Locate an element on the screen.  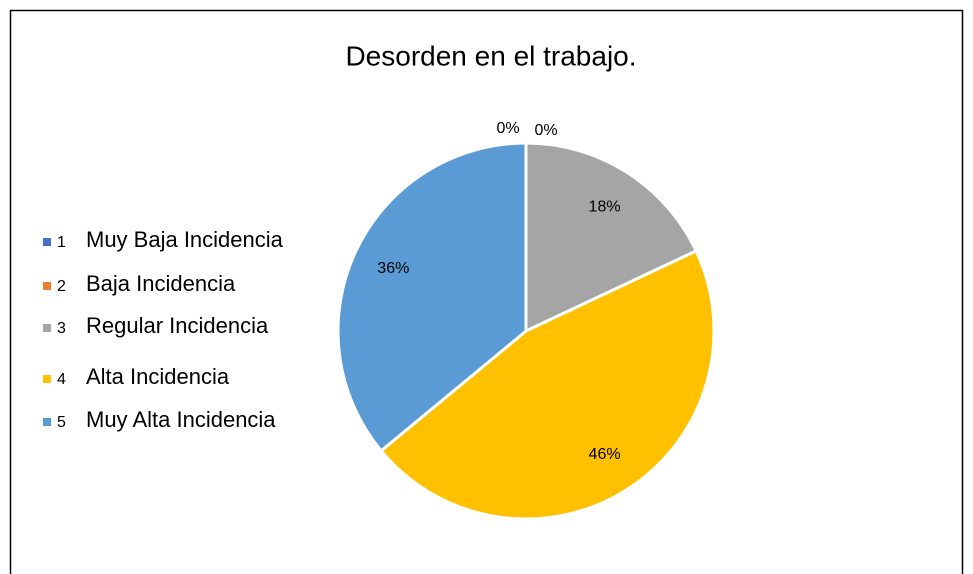
data-label: 46% is located at coordinates (605, 454).